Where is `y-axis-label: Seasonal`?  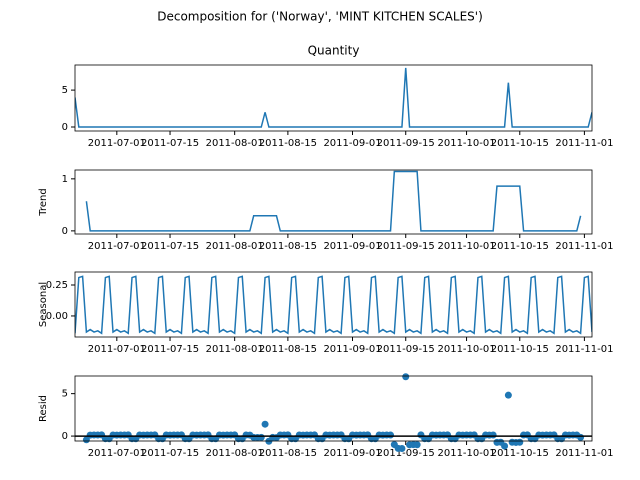 y-axis-label: Seasonal is located at coordinates (43, 304).